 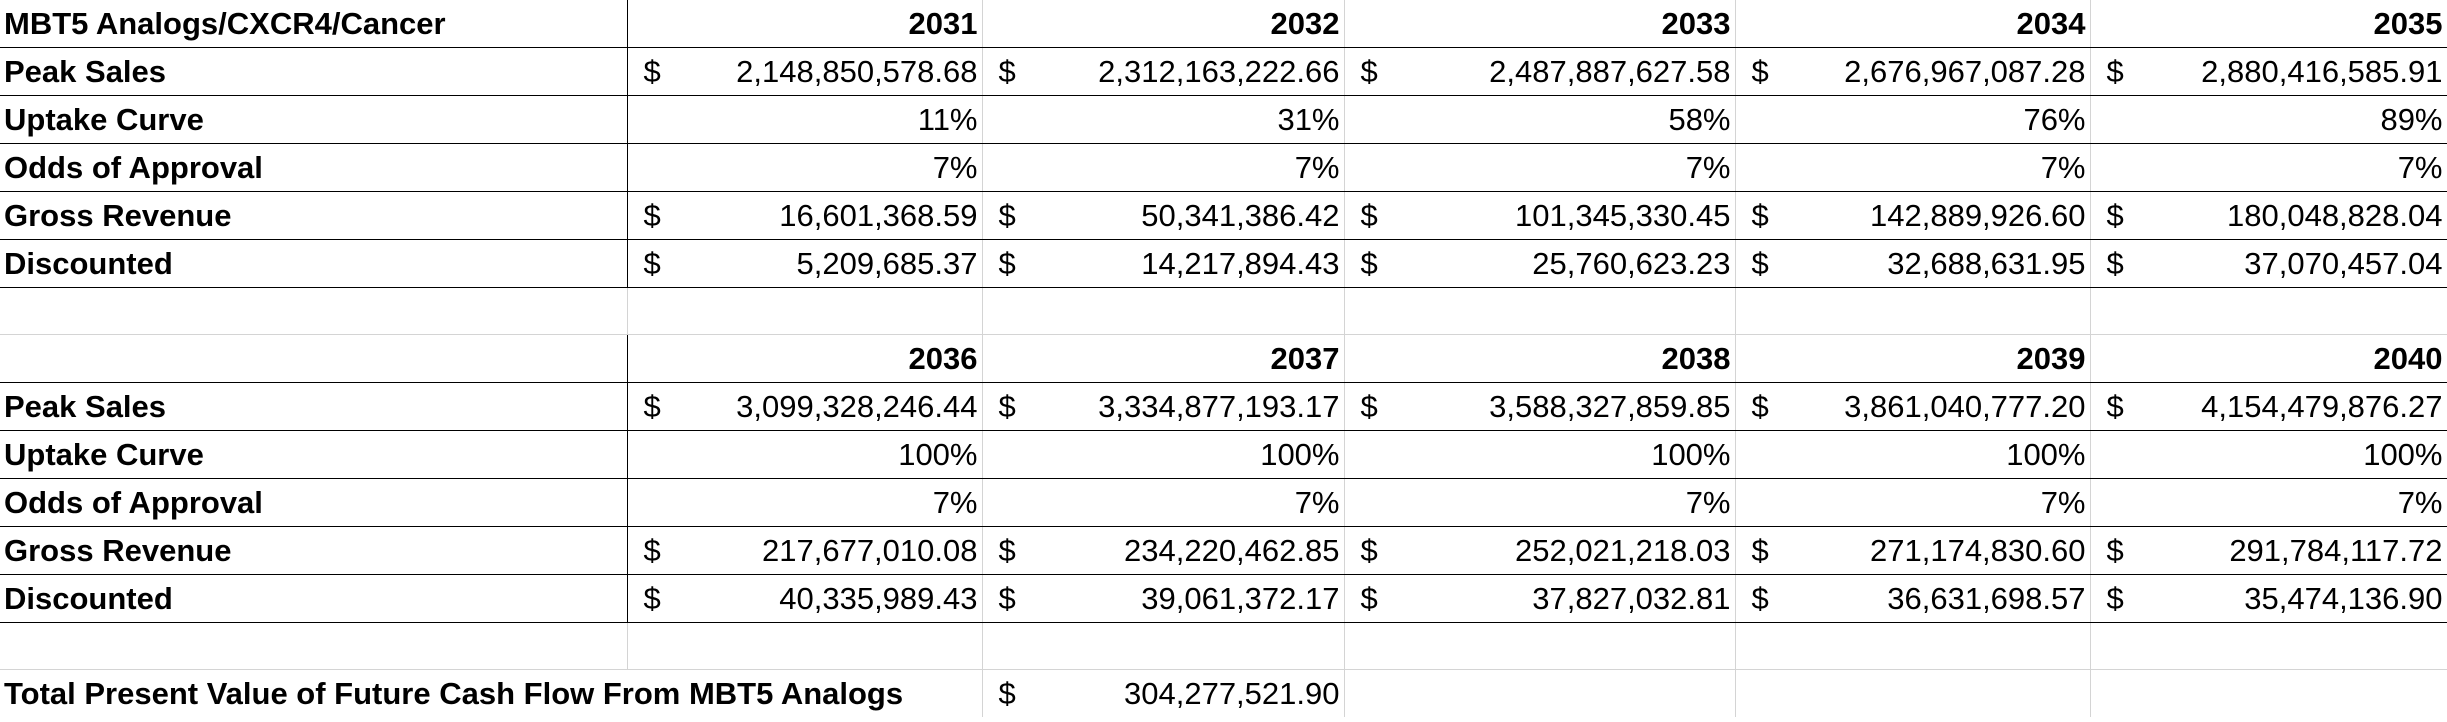 I want to click on discounted-cell: $40,335,989.43, so click(x=804, y=598).